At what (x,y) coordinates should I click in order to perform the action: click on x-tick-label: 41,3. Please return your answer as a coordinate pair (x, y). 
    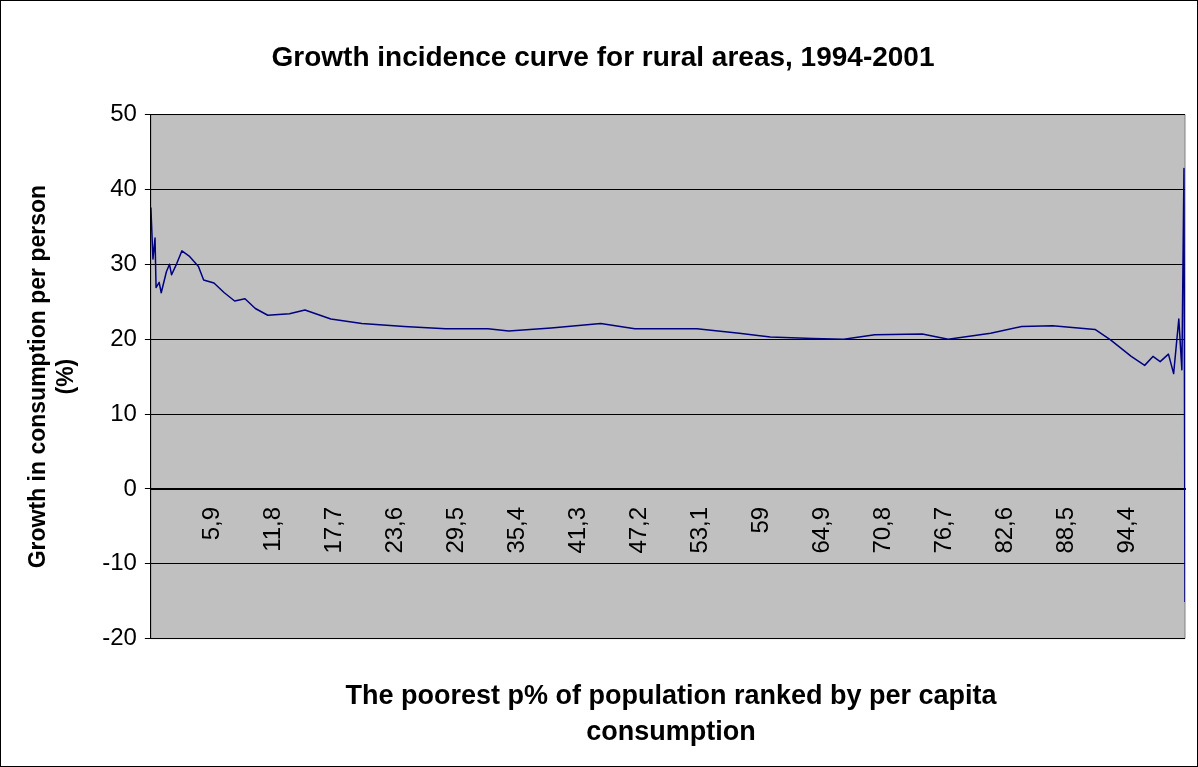
    Looking at the image, I should click on (576, 530).